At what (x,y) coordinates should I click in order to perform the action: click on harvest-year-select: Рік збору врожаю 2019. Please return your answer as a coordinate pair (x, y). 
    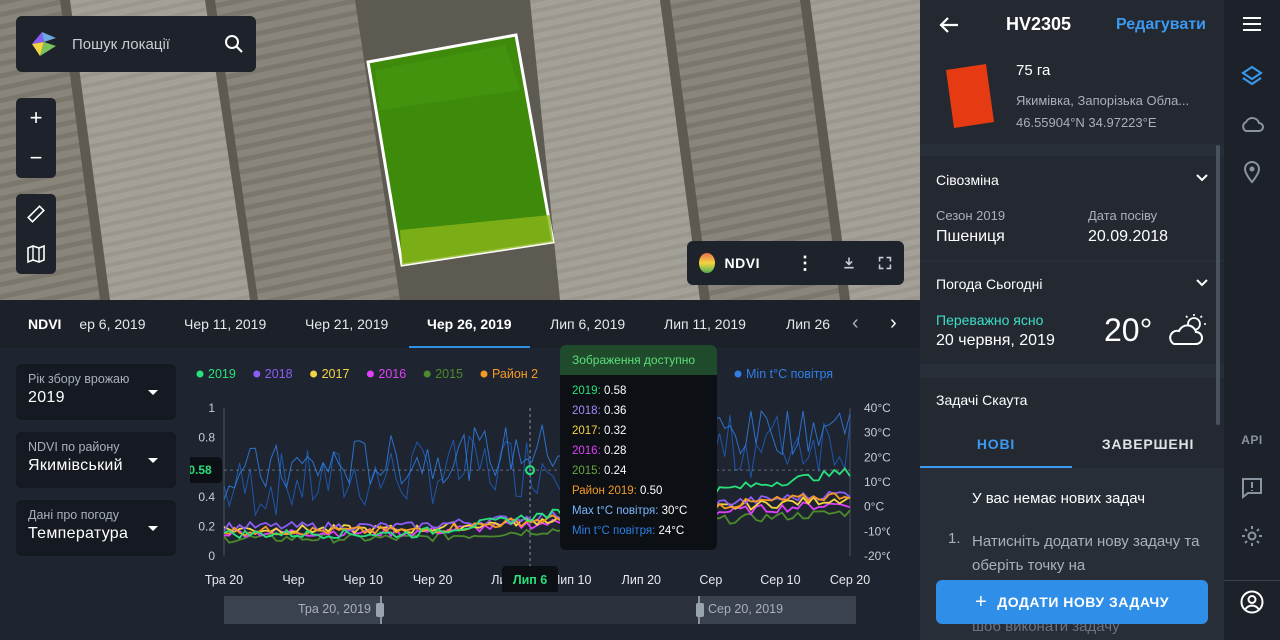
    Looking at the image, I should click on (96, 392).